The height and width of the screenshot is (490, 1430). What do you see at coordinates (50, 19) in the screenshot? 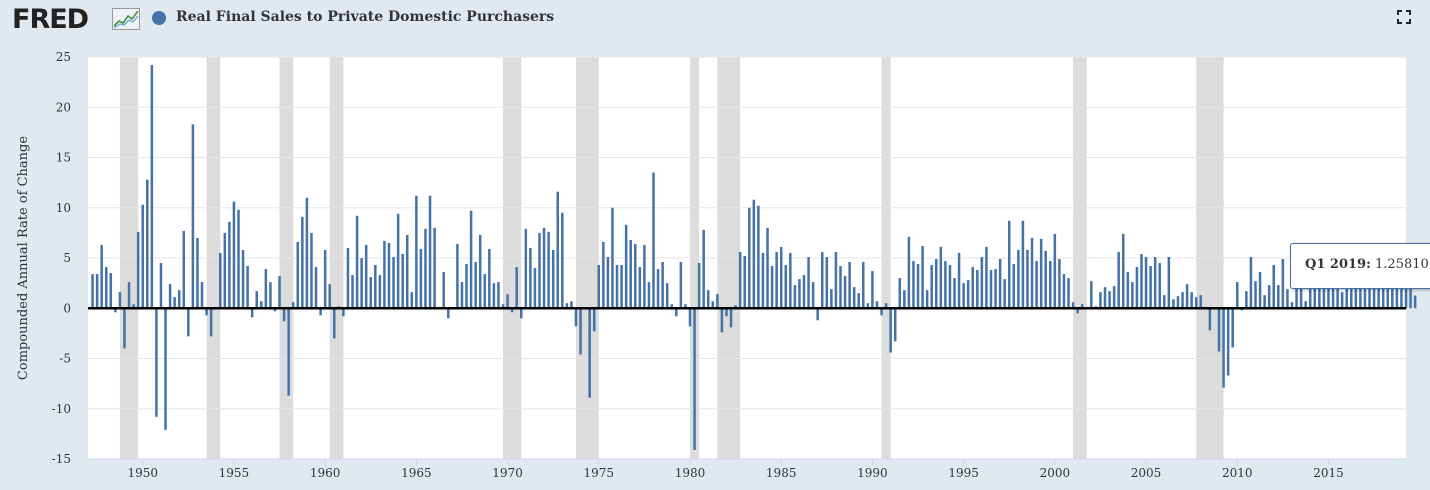
I see `fred-logo: FRED` at bounding box center [50, 19].